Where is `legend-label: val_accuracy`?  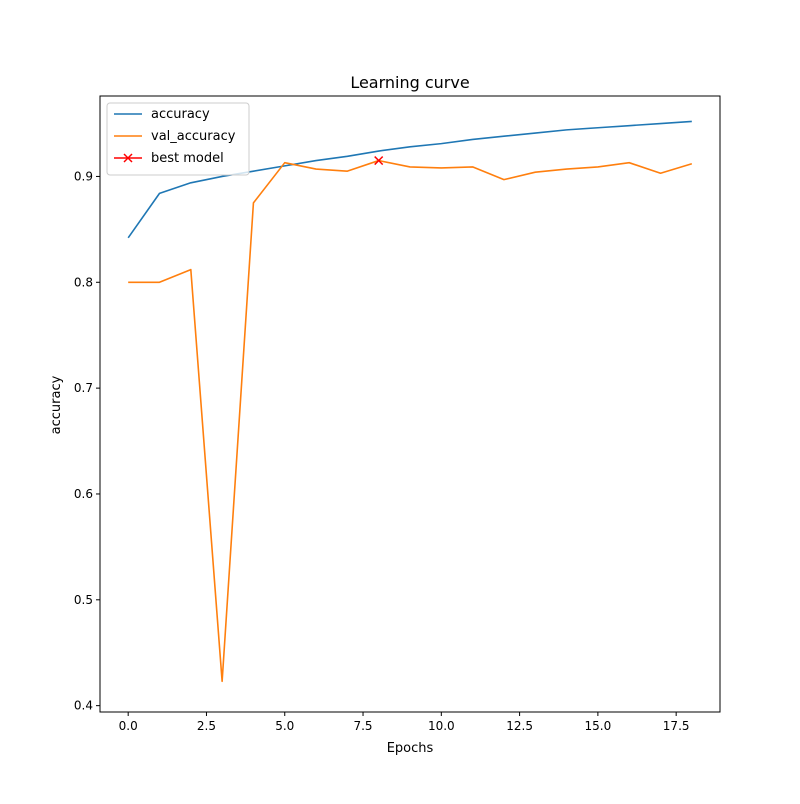 legend-label: val_accuracy is located at coordinates (193, 136).